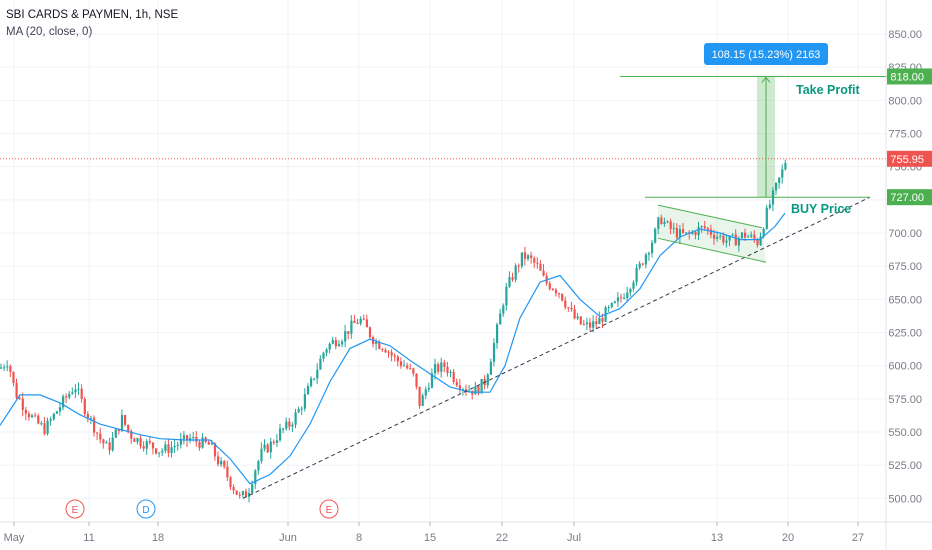  Describe the element at coordinates (788, 538) in the screenshot. I see `time-tick-label: 20` at that location.